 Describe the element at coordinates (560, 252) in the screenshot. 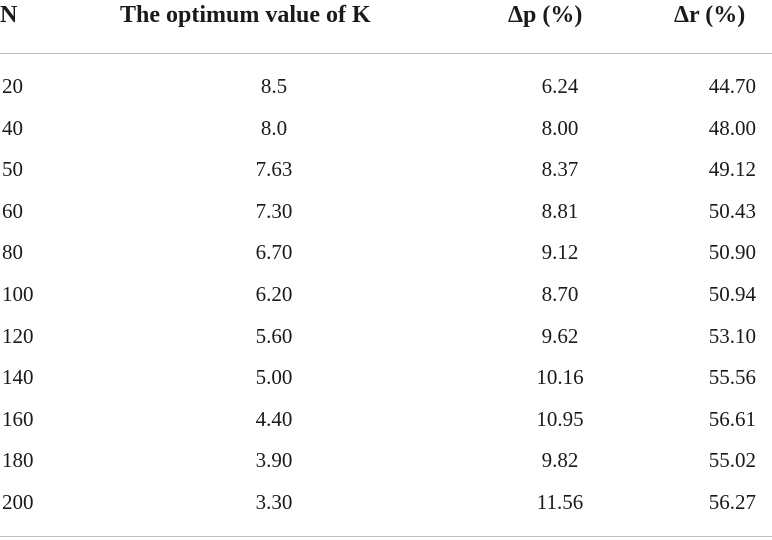

I see `cell-delta-p: 9.12` at that location.